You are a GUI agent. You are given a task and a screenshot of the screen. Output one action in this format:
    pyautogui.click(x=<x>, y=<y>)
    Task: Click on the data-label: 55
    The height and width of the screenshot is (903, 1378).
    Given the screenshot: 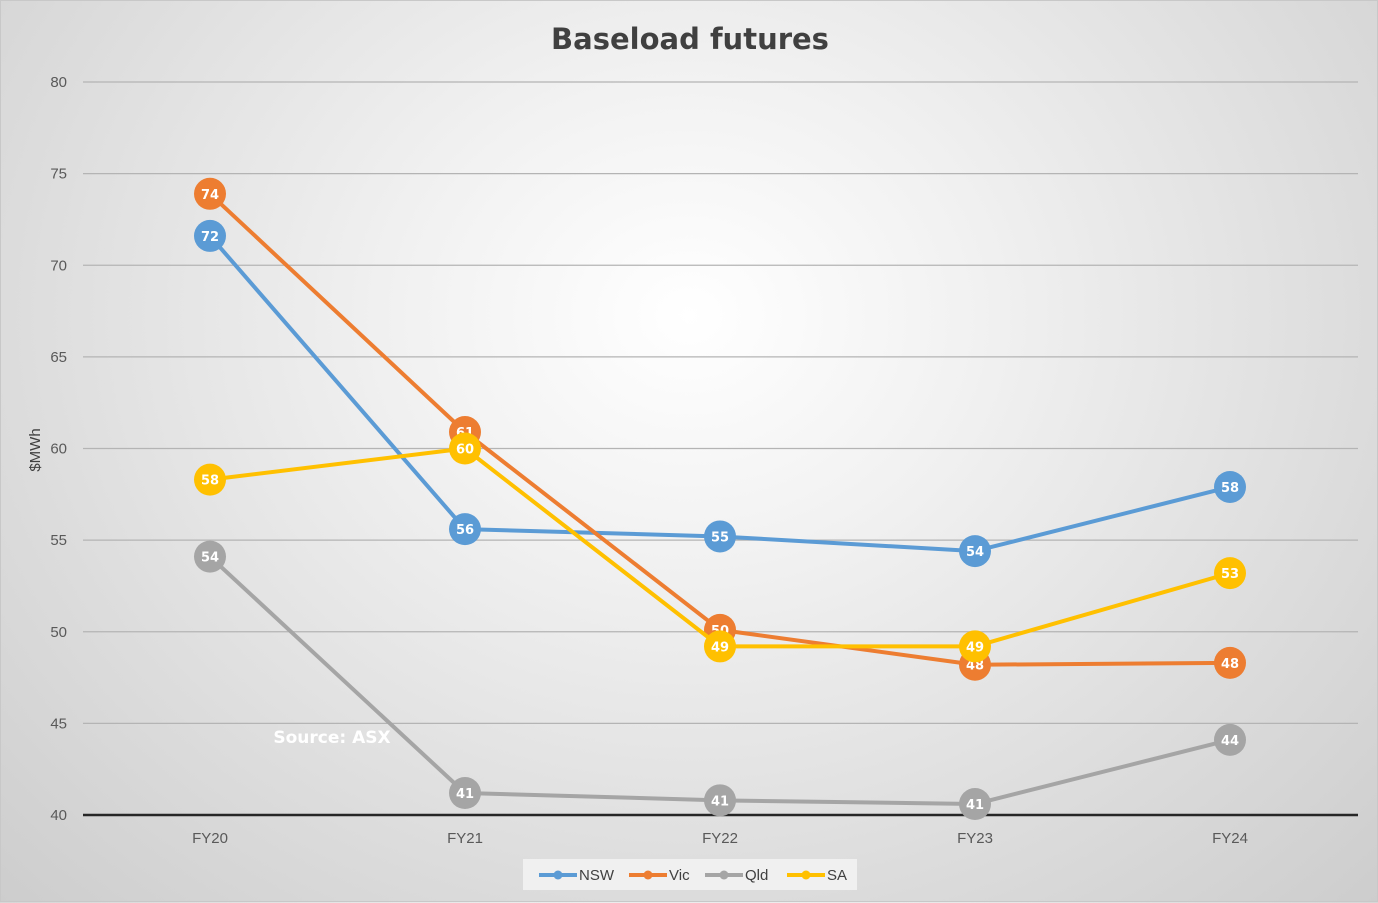 What is the action you would take?
    pyautogui.click(x=720, y=537)
    